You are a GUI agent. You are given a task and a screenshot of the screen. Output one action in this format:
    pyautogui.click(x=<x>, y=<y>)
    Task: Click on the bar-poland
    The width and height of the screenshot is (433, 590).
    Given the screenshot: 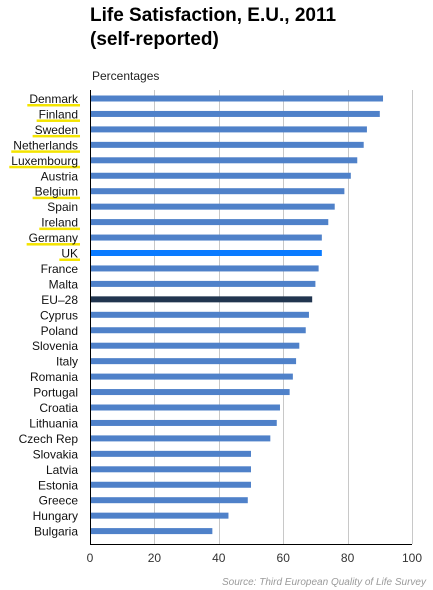 What is the action you would take?
    pyautogui.click(x=198, y=330)
    